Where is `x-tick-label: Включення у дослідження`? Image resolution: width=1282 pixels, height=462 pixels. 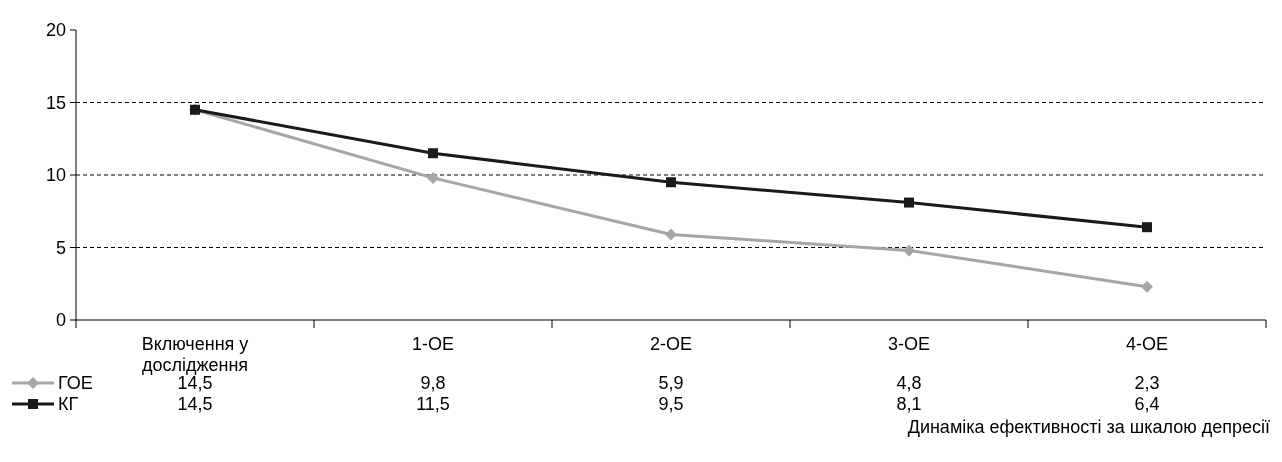 x-tick-label: Включення у дослідження is located at coordinates (195, 354).